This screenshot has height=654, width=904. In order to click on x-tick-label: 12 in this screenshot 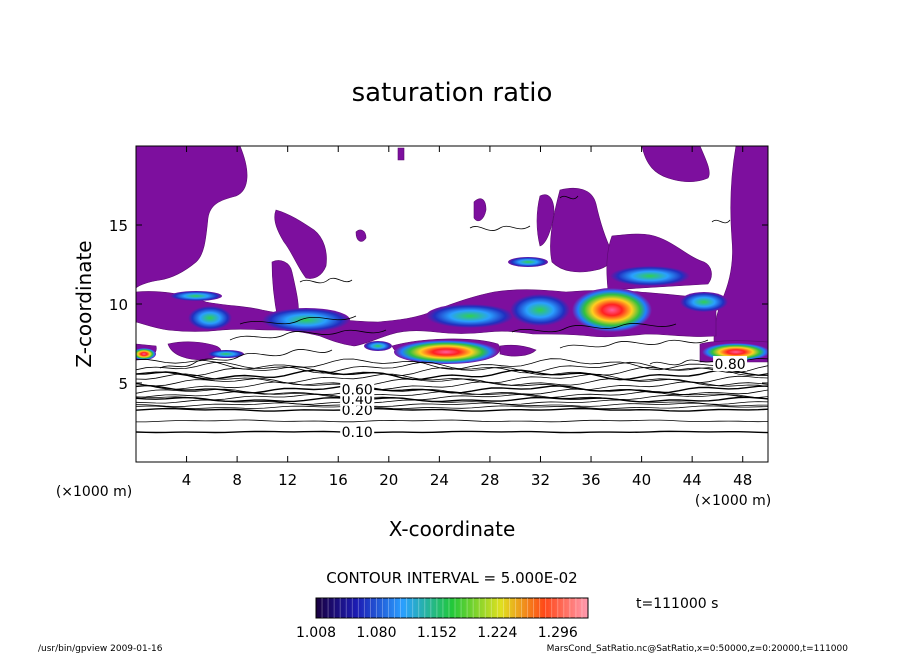, I will do `click(287, 480)`.